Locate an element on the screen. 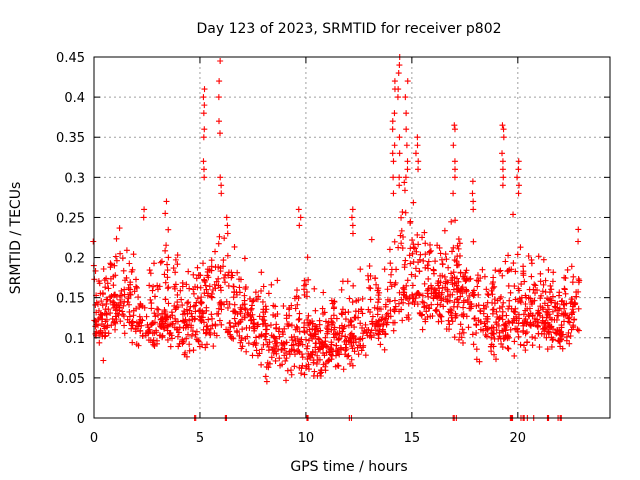 The width and height of the screenshot is (640, 480). y-tick-label: 0.15 is located at coordinates (70, 299).